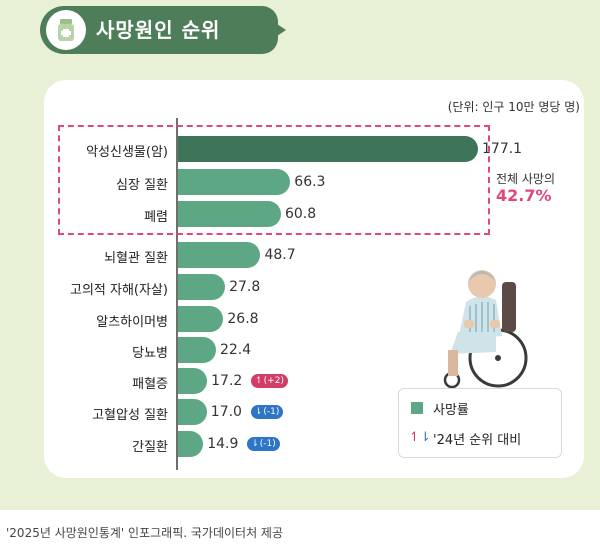 This screenshot has height=550, width=600. Describe the element at coordinates (300, 412) in the screenshot. I see `bar-row: 고혈압성 질환 17.0 ⇂ (-1)` at that location.